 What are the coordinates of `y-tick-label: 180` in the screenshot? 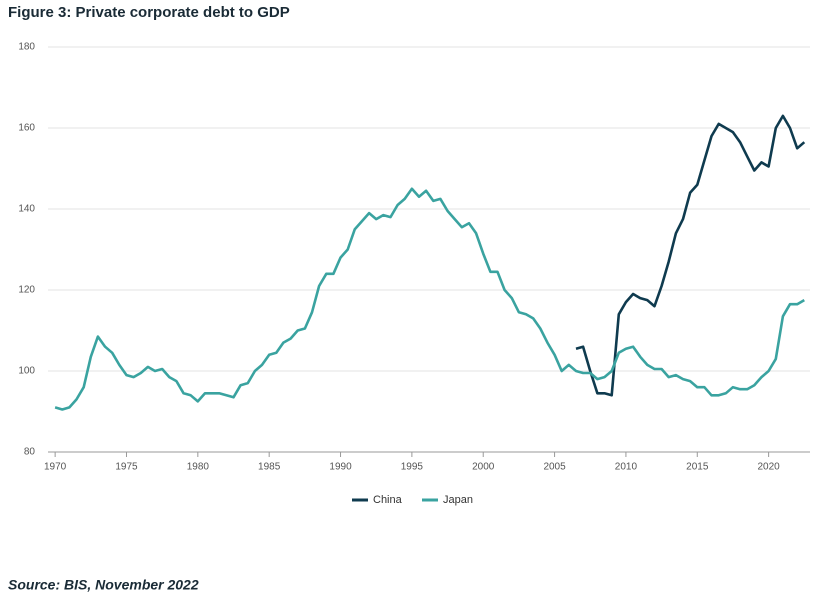 It's located at (26, 47).